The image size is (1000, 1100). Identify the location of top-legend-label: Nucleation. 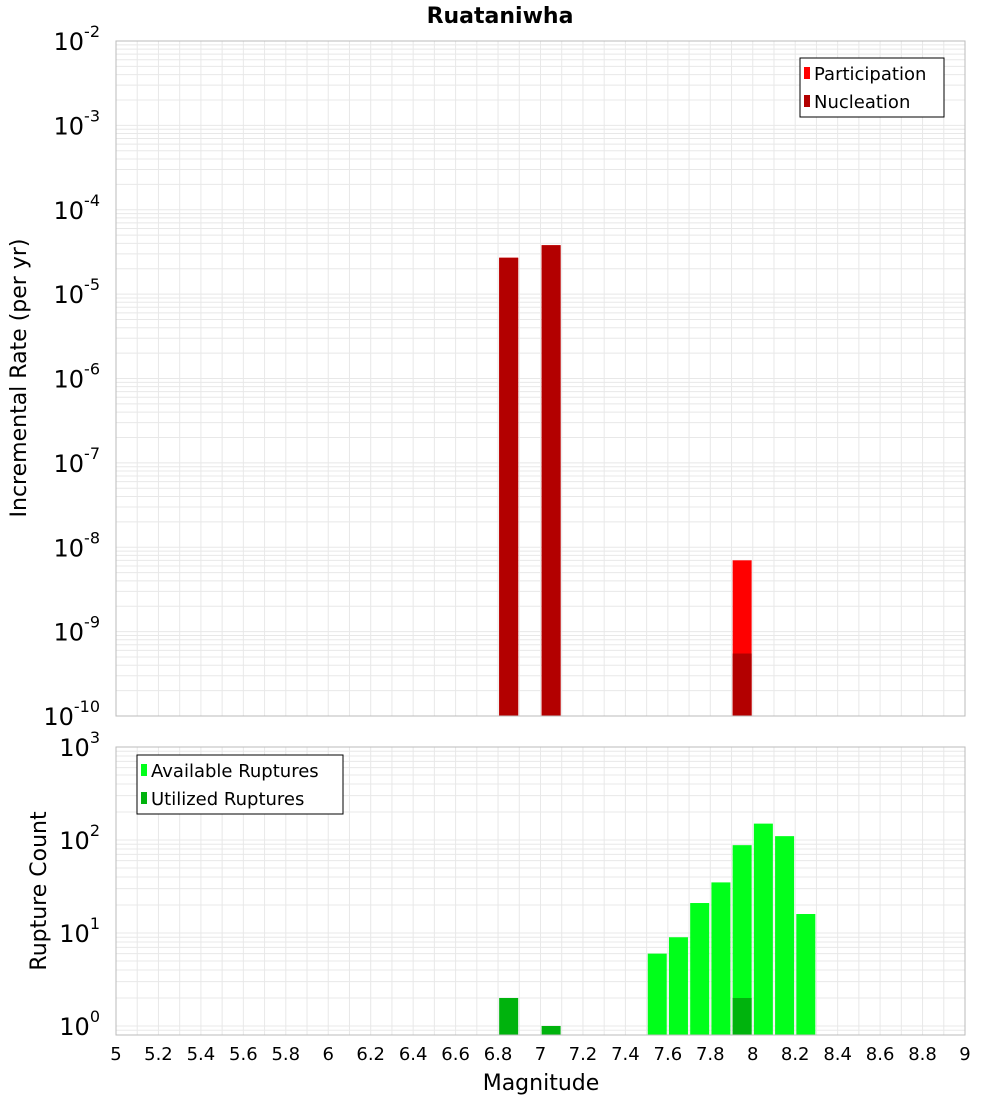
(862, 102).